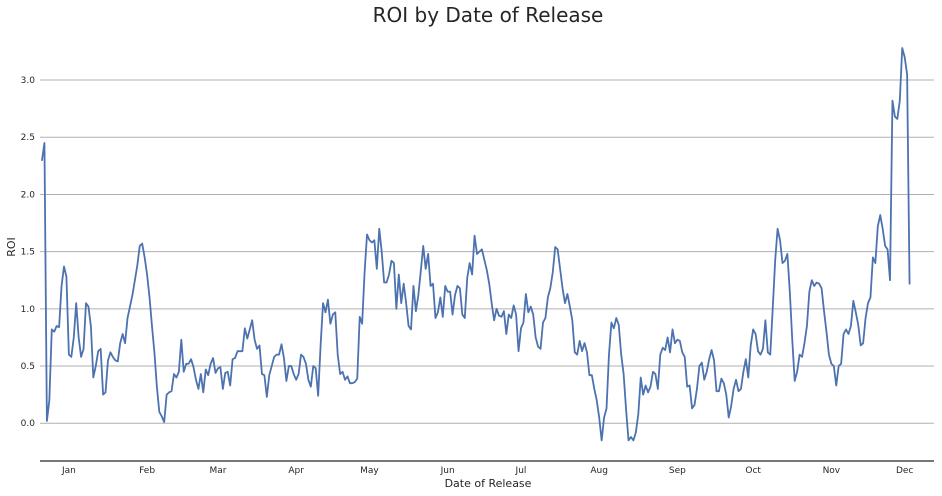  I want to click on x-tick-label-jul: Jul, so click(521, 471).